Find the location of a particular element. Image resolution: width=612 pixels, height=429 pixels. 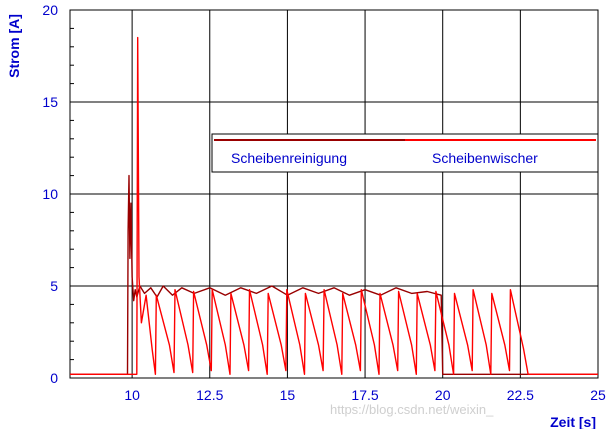

x-tick-labels: 10 12.5 15 17.5 20 22.5 25 is located at coordinates (365, 395).